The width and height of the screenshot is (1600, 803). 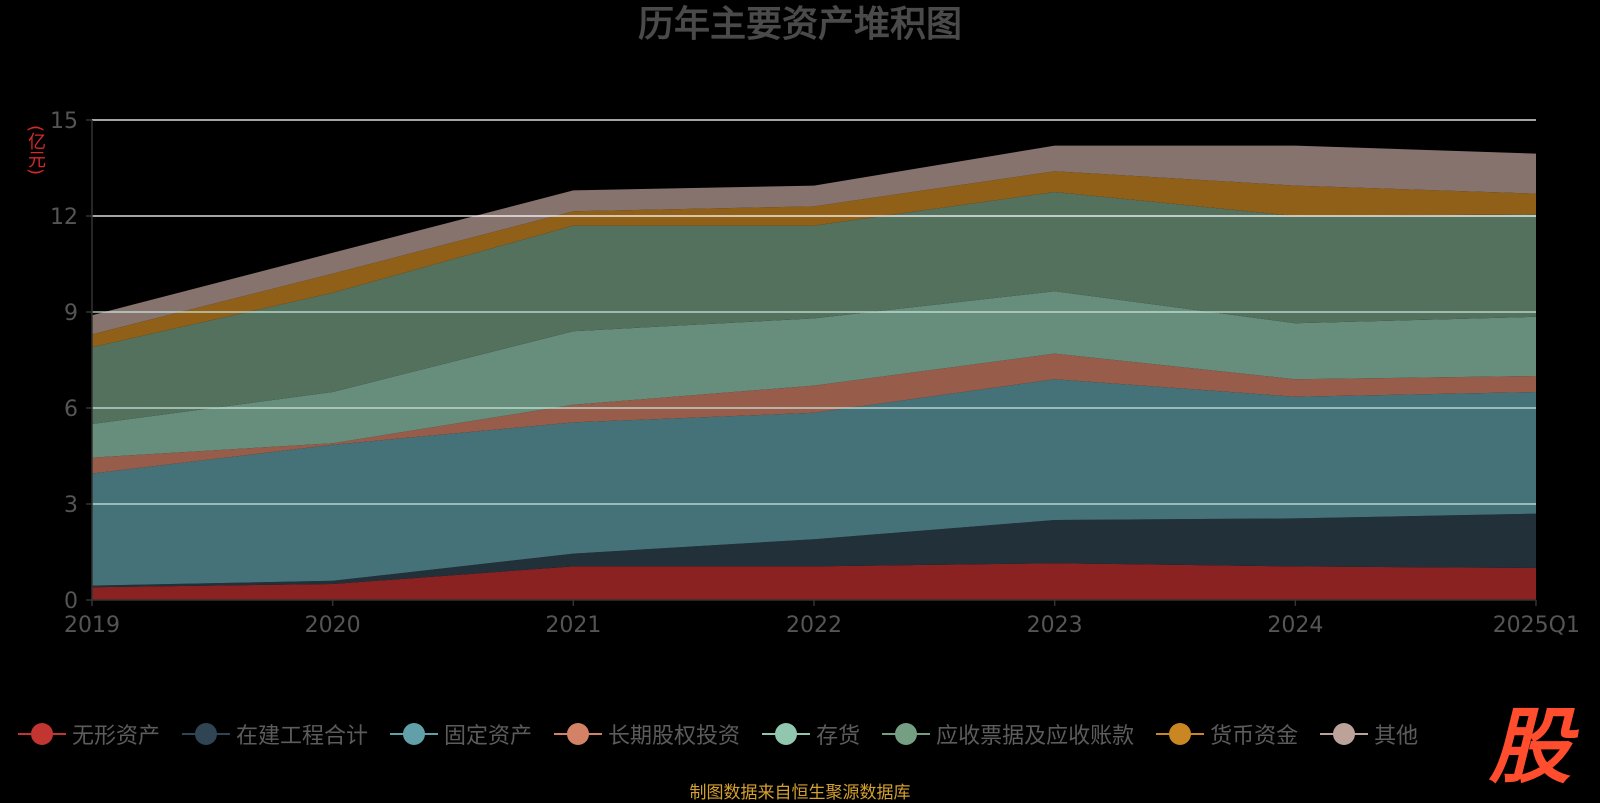 I want to click on x-tick-label: 2024, so click(x=1295, y=625).